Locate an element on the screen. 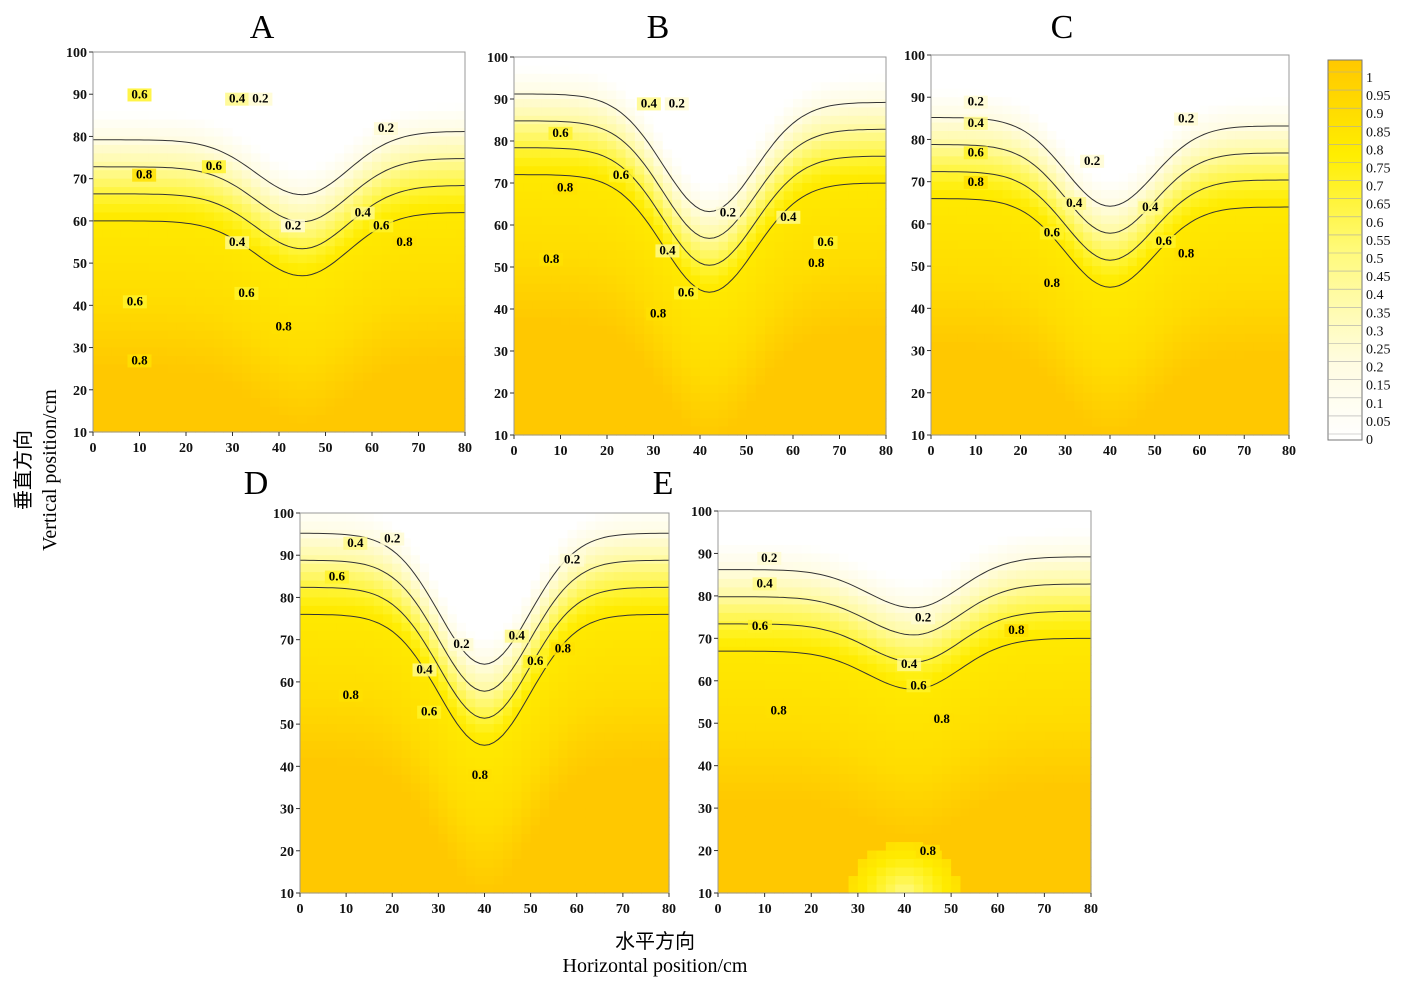 The height and width of the screenshot is (994, 1417). contour-label: 0.8 is located at coordinates (404, 241).